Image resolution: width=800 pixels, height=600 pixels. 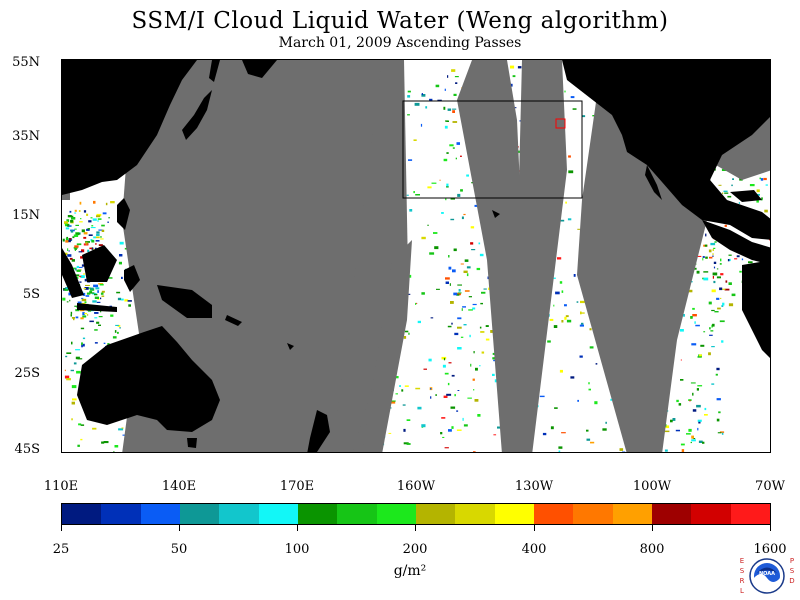 What do you see at coordinates (770, 549) in the screenshot?
I see `colorbar-label-1600: 1600` at bounding box center [770, 549].